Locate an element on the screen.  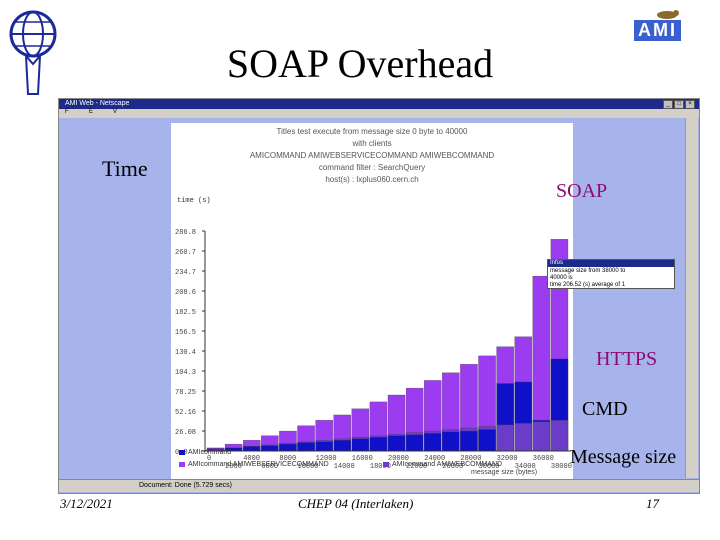
y-tick-label: 52.16 is located at coordinates (185, 413).